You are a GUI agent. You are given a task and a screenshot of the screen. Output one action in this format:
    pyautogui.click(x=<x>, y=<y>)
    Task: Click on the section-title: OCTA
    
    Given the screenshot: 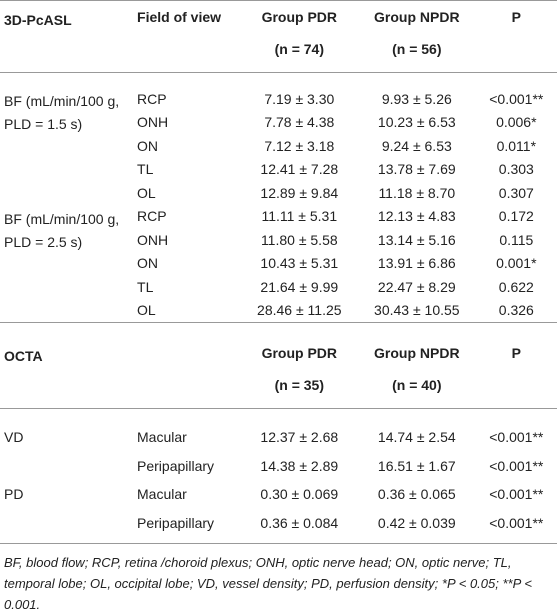 What is the action you would take?
    pyautogui.click(x=23, y=356)
    